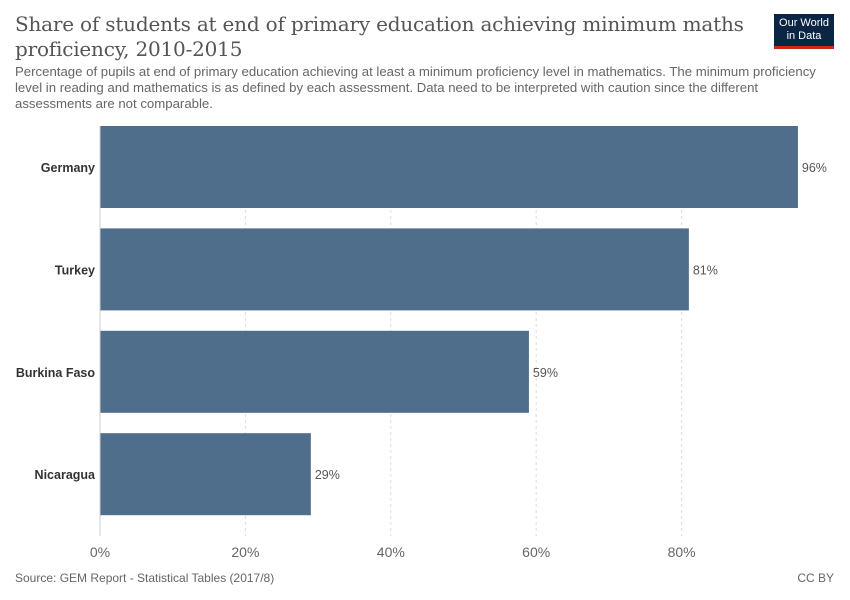 Image resolution: width=850 pixels, height=600 pixels. Describe the element at coordinates (327, 475) in the screenshot. I see `value-label: 29%` at that location.